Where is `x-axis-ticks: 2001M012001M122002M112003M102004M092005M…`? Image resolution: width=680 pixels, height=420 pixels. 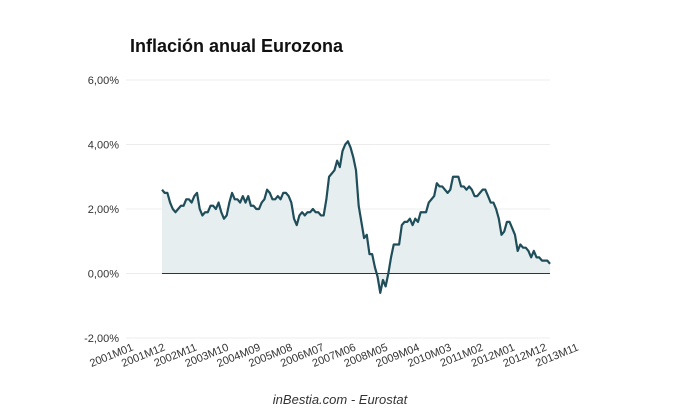 x-axis-ticks: 2001M012001M122002M112003M102004M092005M… is located at coordinates (334, 356).